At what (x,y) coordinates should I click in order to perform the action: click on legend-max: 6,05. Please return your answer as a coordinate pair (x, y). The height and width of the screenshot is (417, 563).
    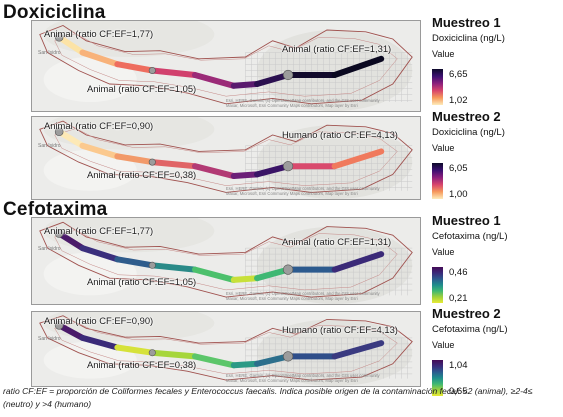
    Looking at the image, I should click on (458, 168).